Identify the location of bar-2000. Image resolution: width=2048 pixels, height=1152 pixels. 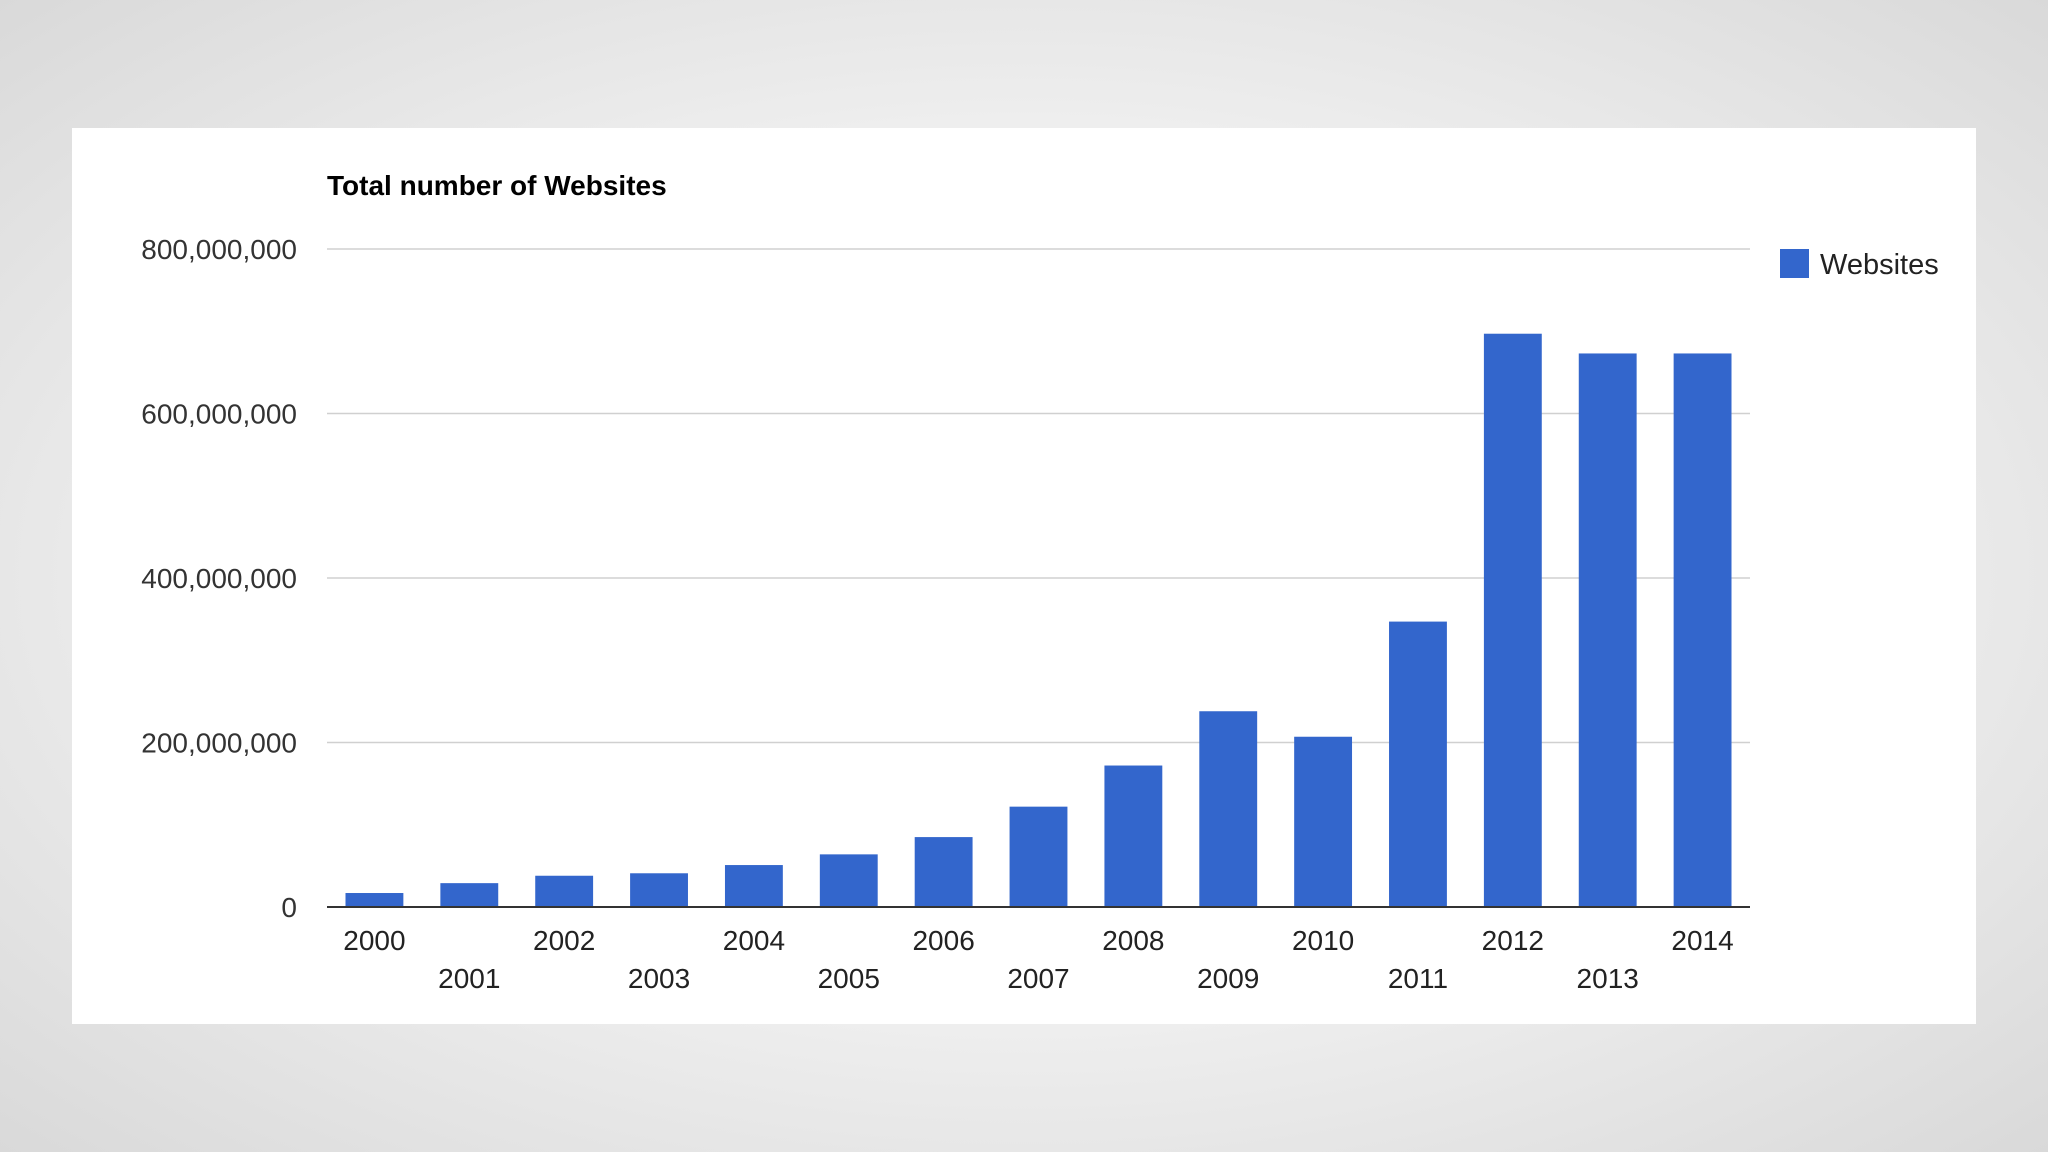
(374, 900).